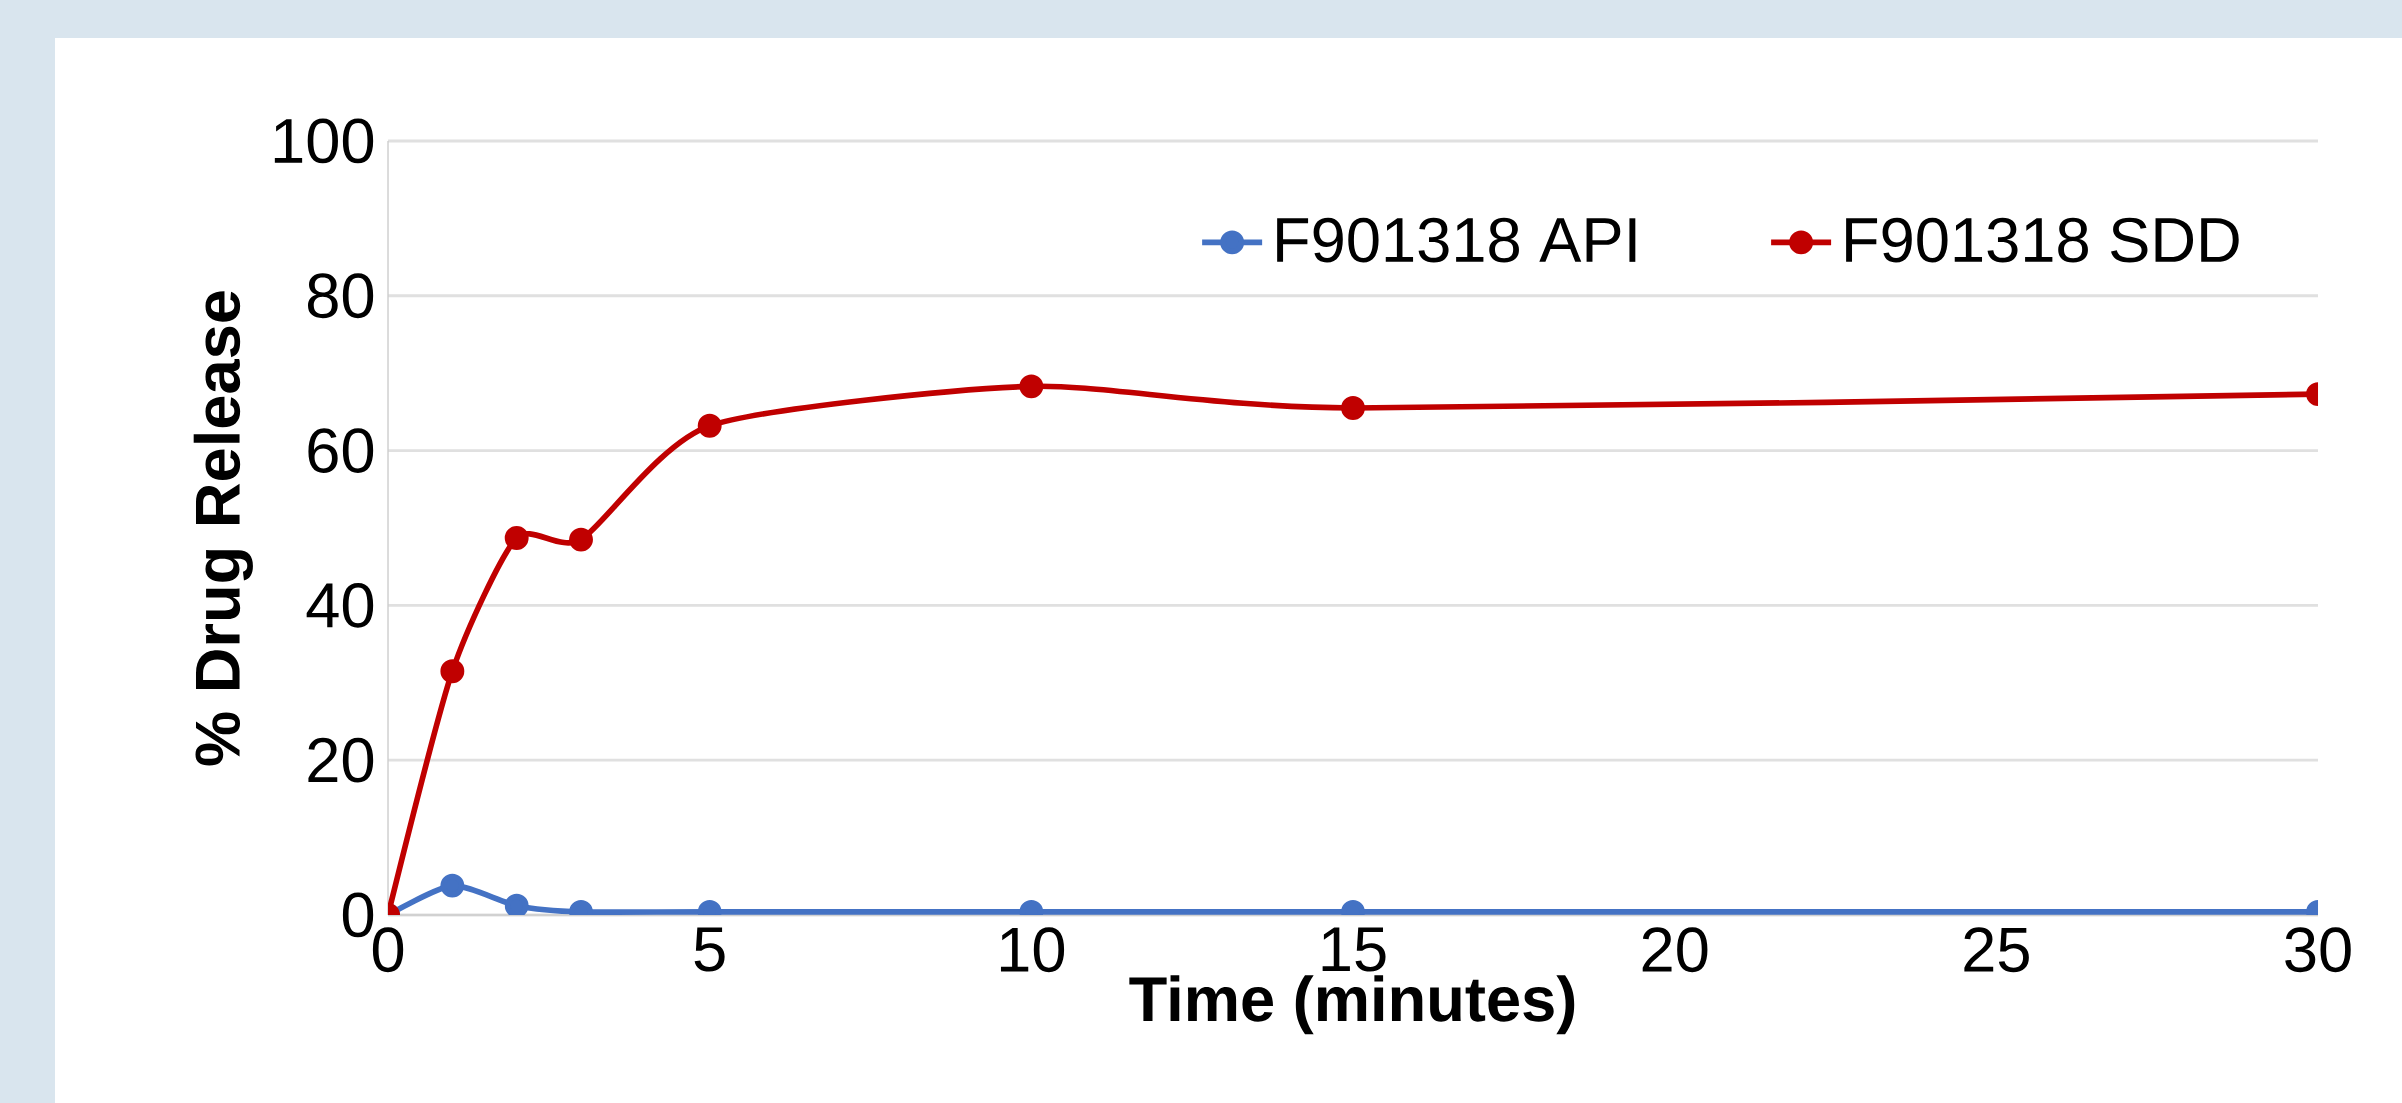  I want to click on x-tick-label: 0, so click(388, 950).